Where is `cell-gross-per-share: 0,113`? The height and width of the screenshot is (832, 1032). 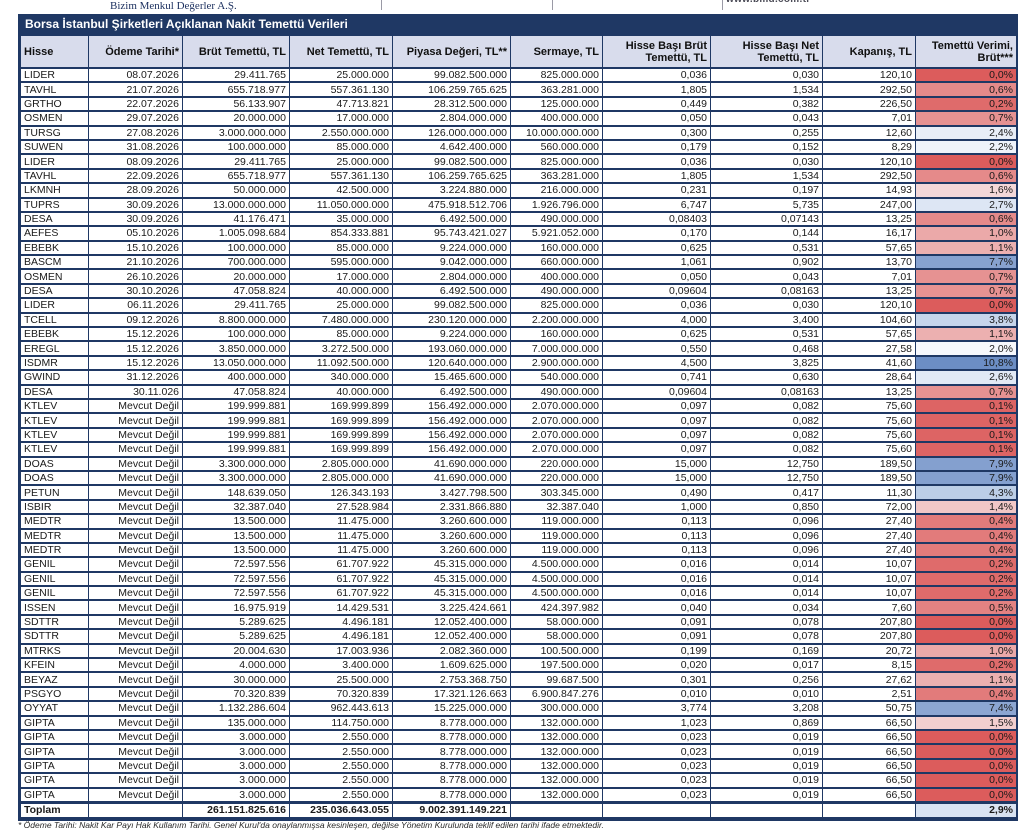
cell-gross-per-share: 0,113 is located at coordinates (656, 535).